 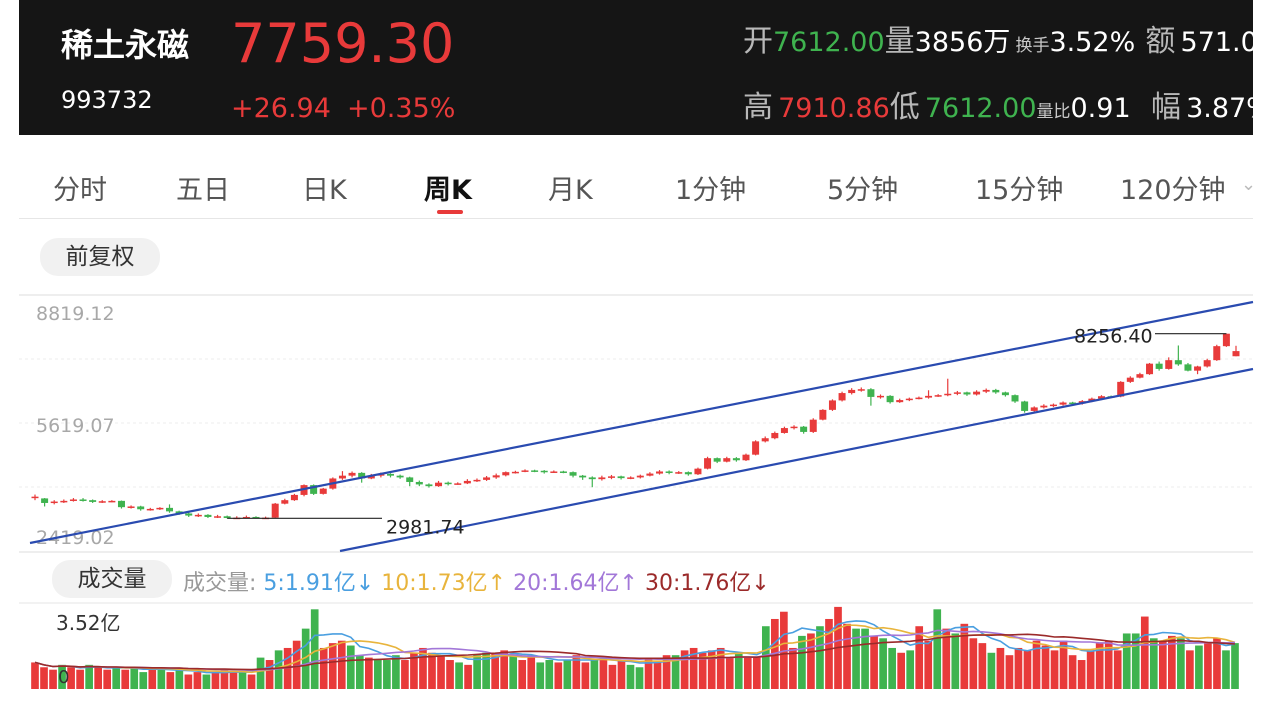 I want to click on tab-1min: 1分钟, so click(x=711, y=190).